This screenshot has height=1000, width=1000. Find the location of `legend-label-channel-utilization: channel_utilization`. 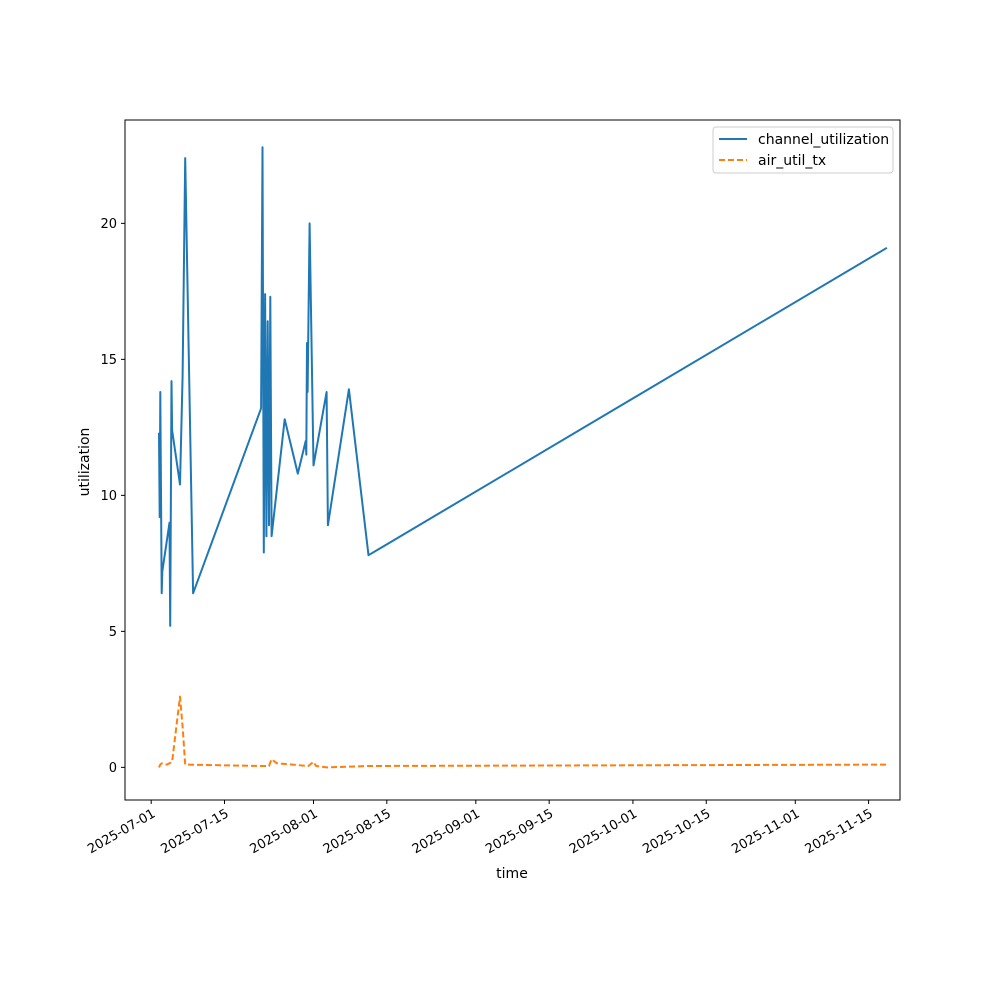

legend-label-channel-utilization: channel_utilization is located at coordinates (823, 140).